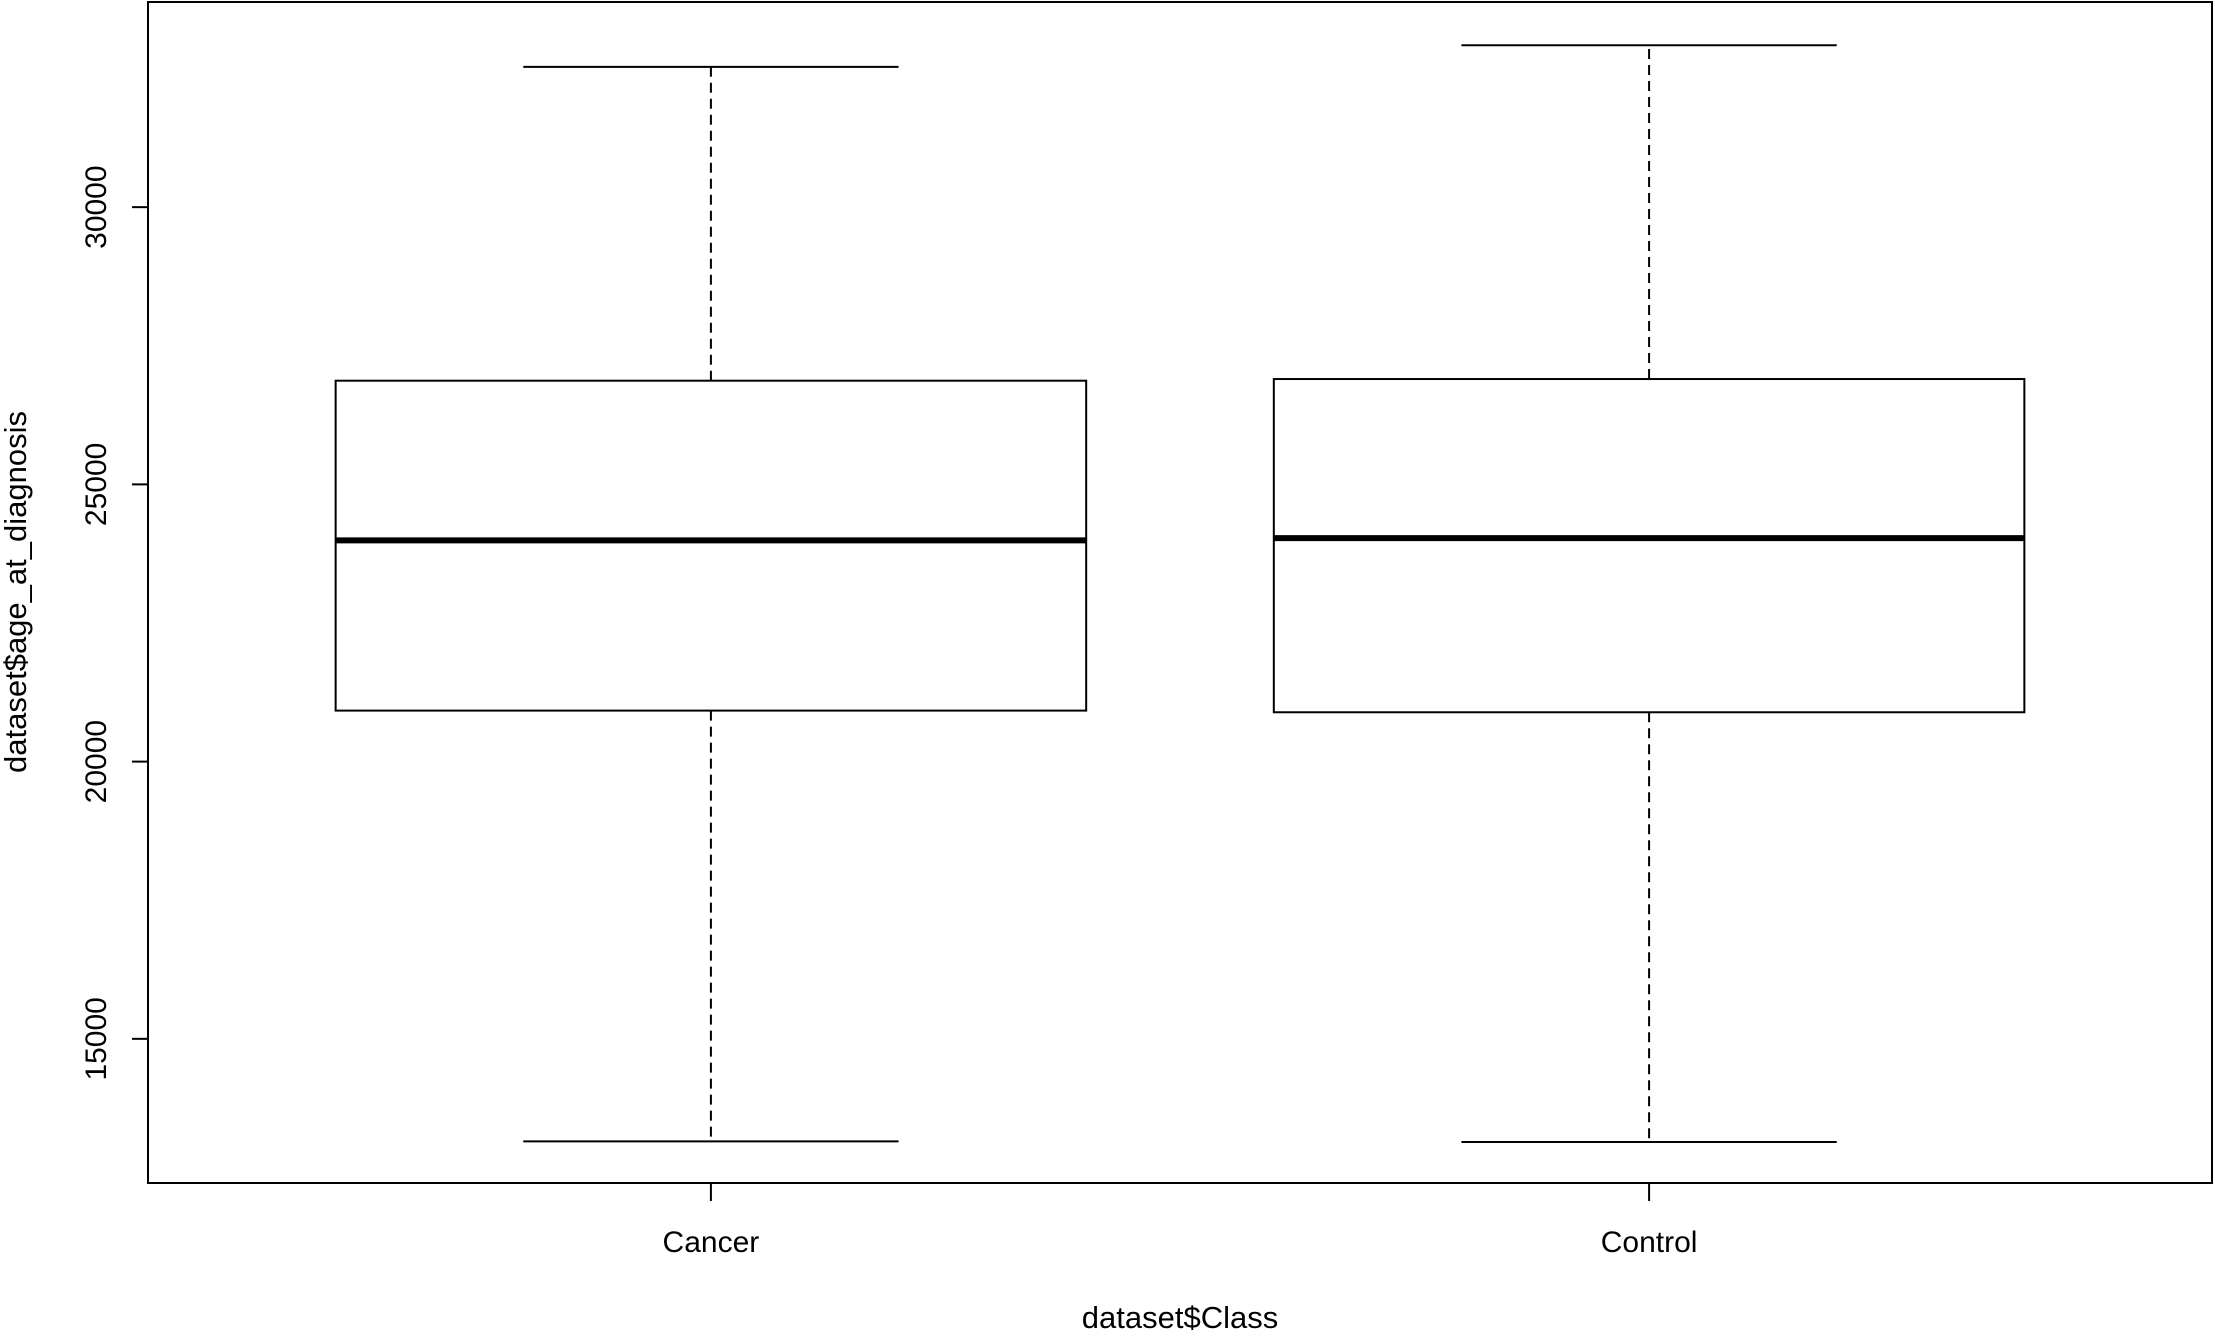 The image size is (2215, 1339). What do you see at coordinates (96, 761) in the screenshot?
I see `y-tick-label: 20000` at bounding box center [96, 761].